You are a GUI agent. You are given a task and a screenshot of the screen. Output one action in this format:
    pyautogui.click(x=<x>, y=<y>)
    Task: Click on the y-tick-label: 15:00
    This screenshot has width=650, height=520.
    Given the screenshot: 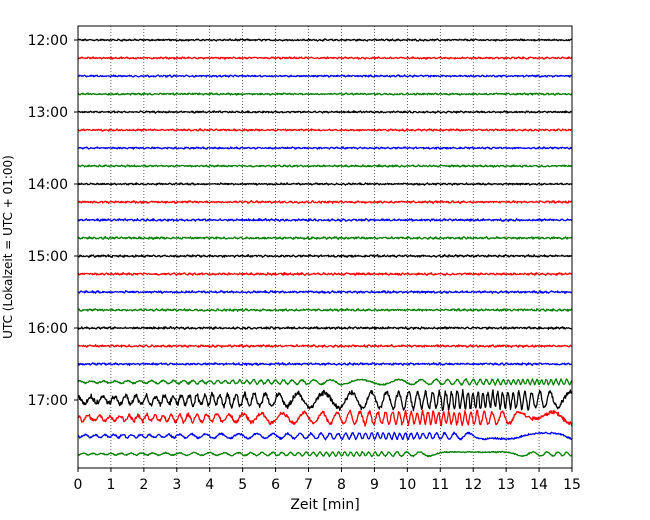 What is the action you would take?
    pyautogui.click(x=48, y=257)
    